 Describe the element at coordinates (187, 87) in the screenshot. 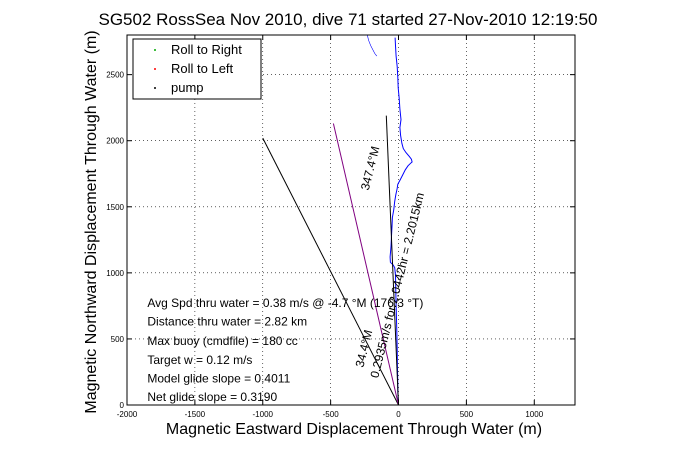

I see `legend-entry-label: pump` at that location.